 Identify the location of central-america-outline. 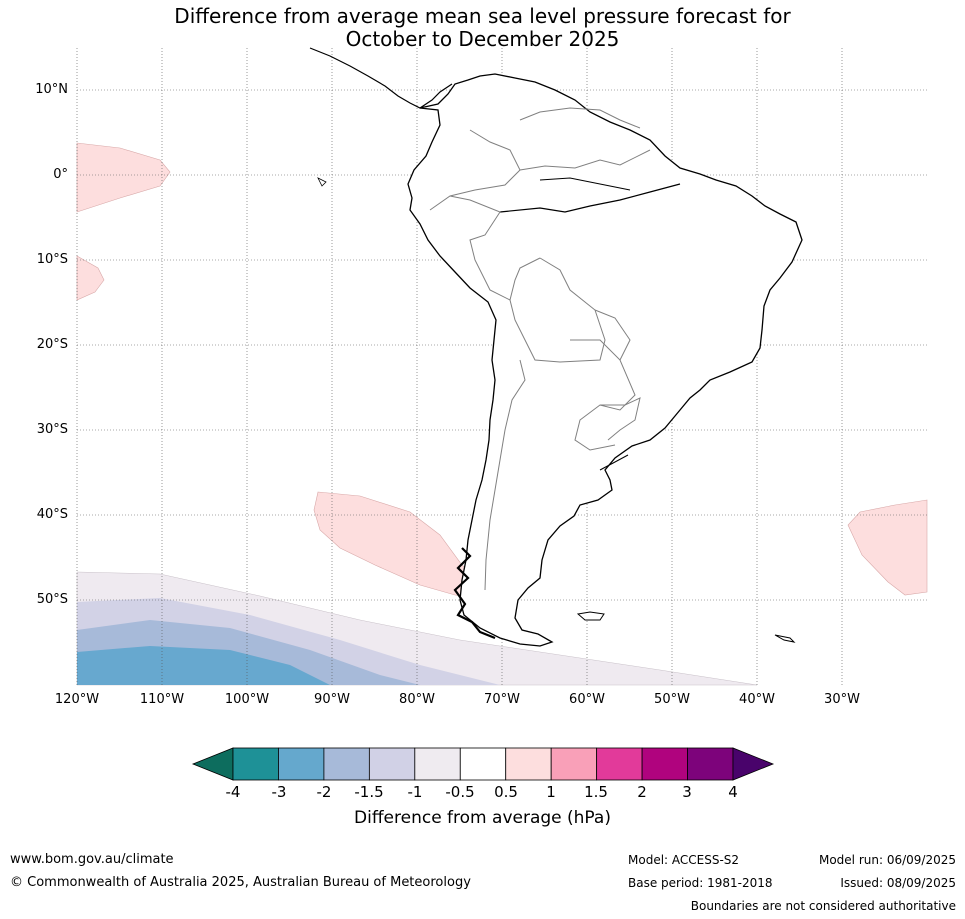
(381, 78).